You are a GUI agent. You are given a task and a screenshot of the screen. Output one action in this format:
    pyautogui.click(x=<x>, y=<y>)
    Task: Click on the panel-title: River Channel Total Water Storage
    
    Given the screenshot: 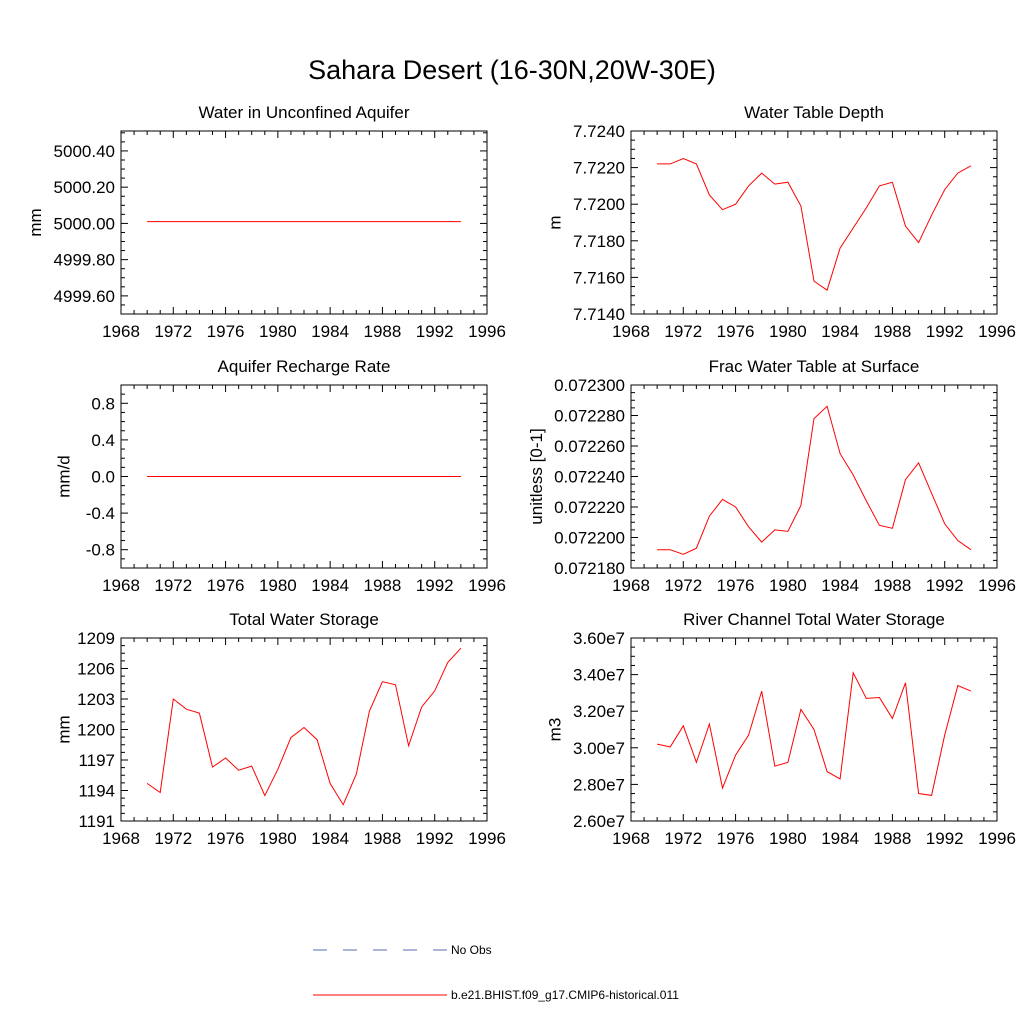 What is the action you would take?
    pyautogui.click(x=814, y=619)
    